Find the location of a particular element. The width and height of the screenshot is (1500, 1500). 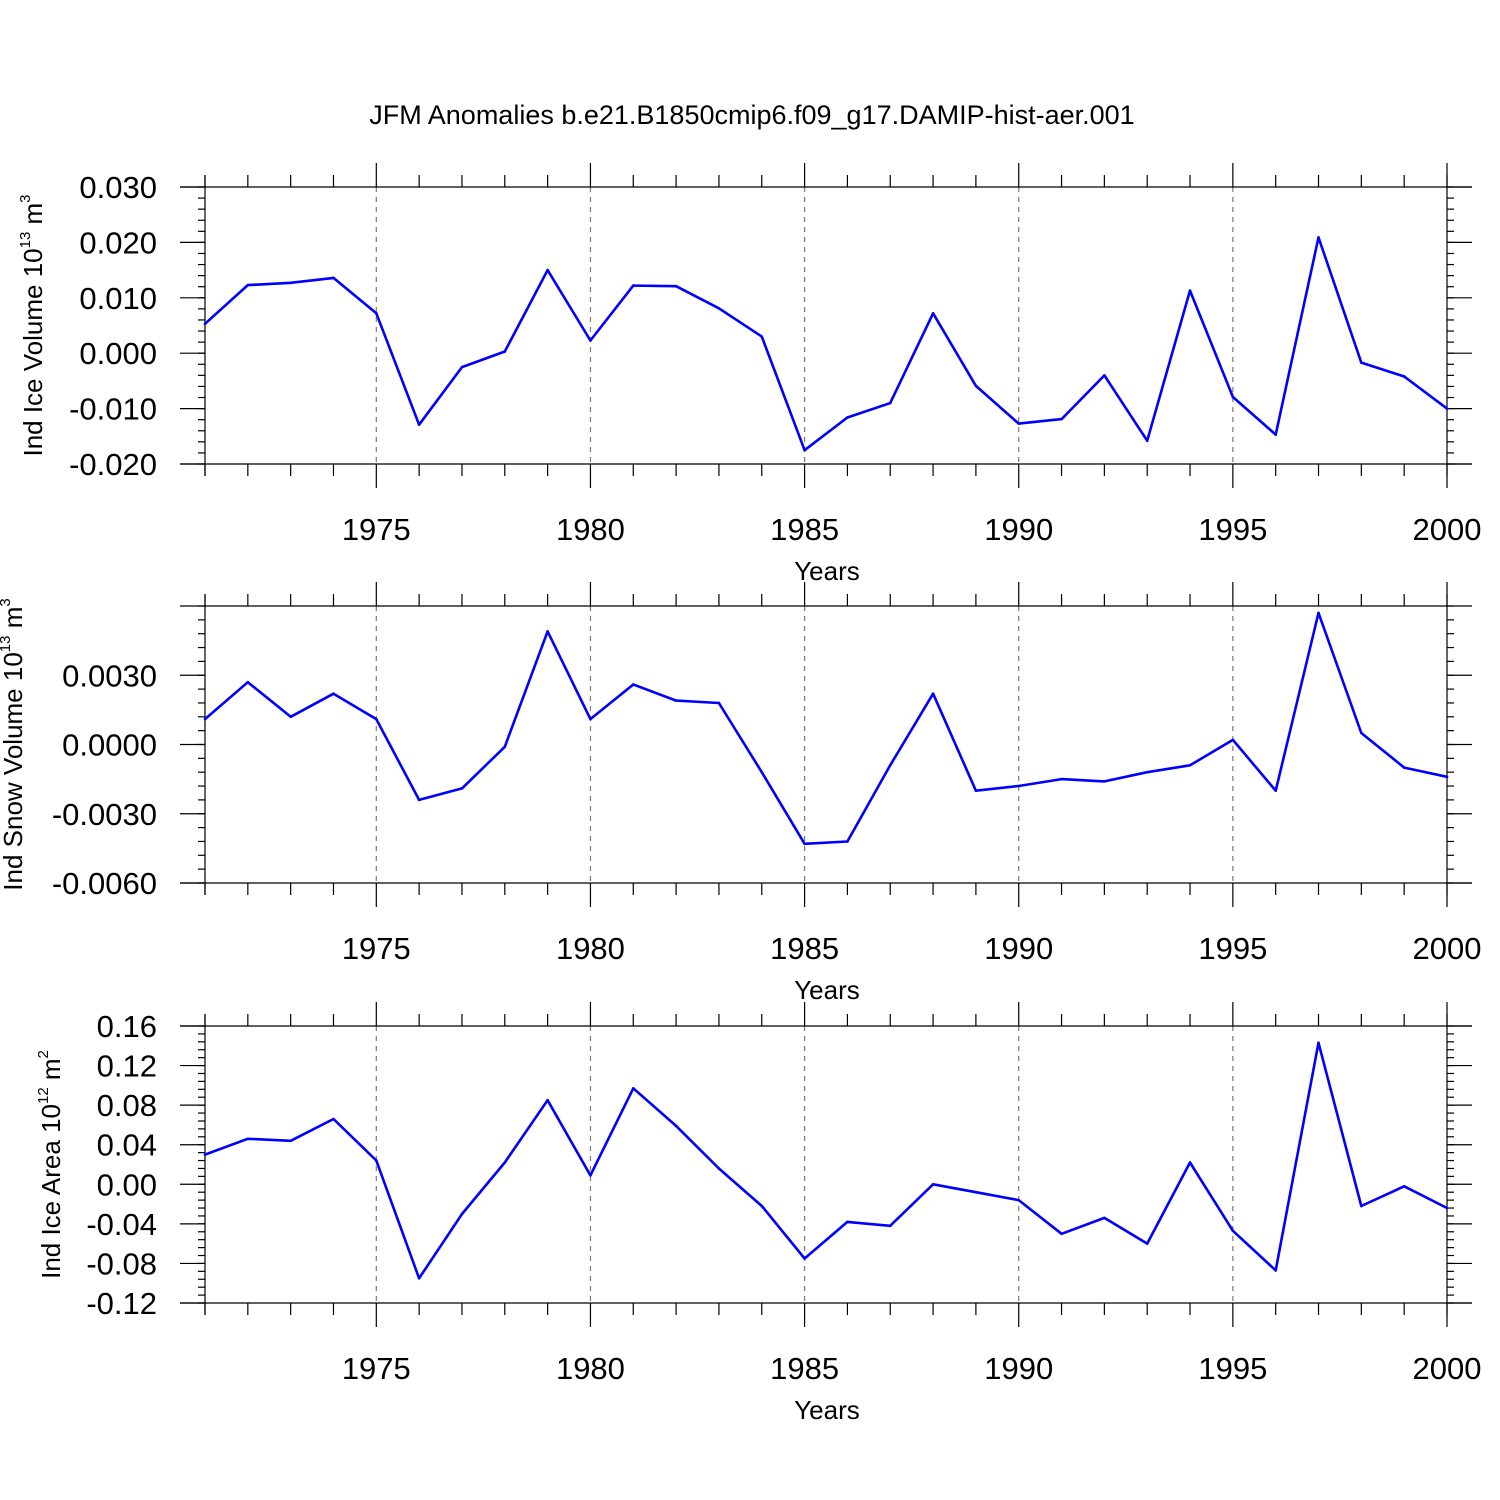

y-tick-label: -0.0060 is located at coordinates (104, 883).